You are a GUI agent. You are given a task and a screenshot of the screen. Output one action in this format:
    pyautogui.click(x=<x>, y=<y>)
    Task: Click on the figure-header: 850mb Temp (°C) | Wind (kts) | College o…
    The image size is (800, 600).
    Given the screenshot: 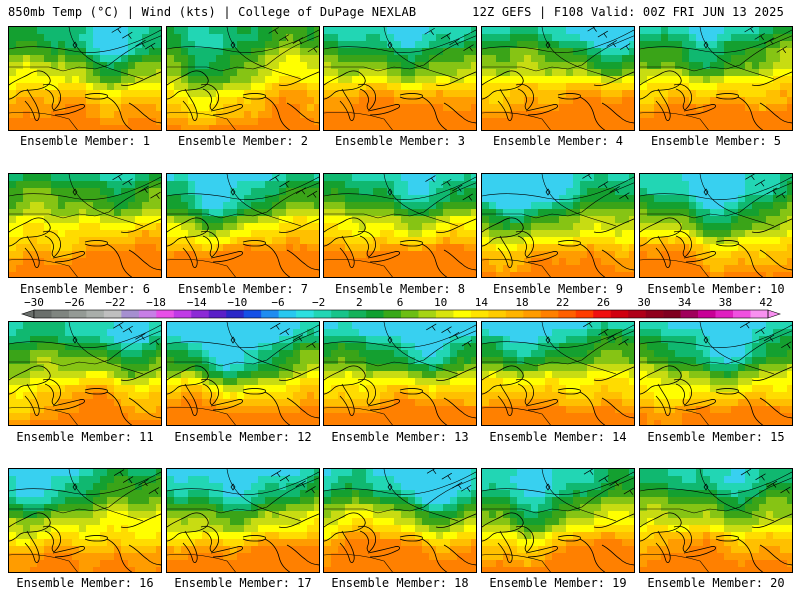 What is the action you would take?
    pyautogui.click(x=400, y=12)
    